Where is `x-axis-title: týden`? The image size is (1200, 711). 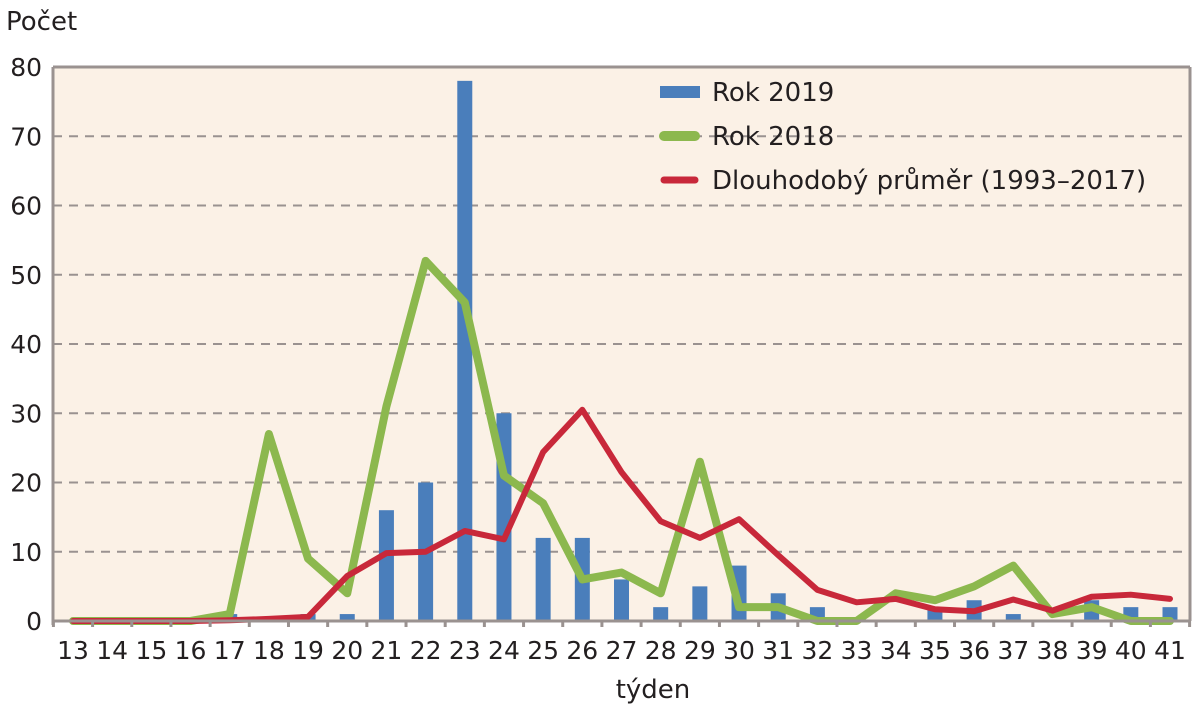
x-axis-title: týden is located at coordinates (653, 690).